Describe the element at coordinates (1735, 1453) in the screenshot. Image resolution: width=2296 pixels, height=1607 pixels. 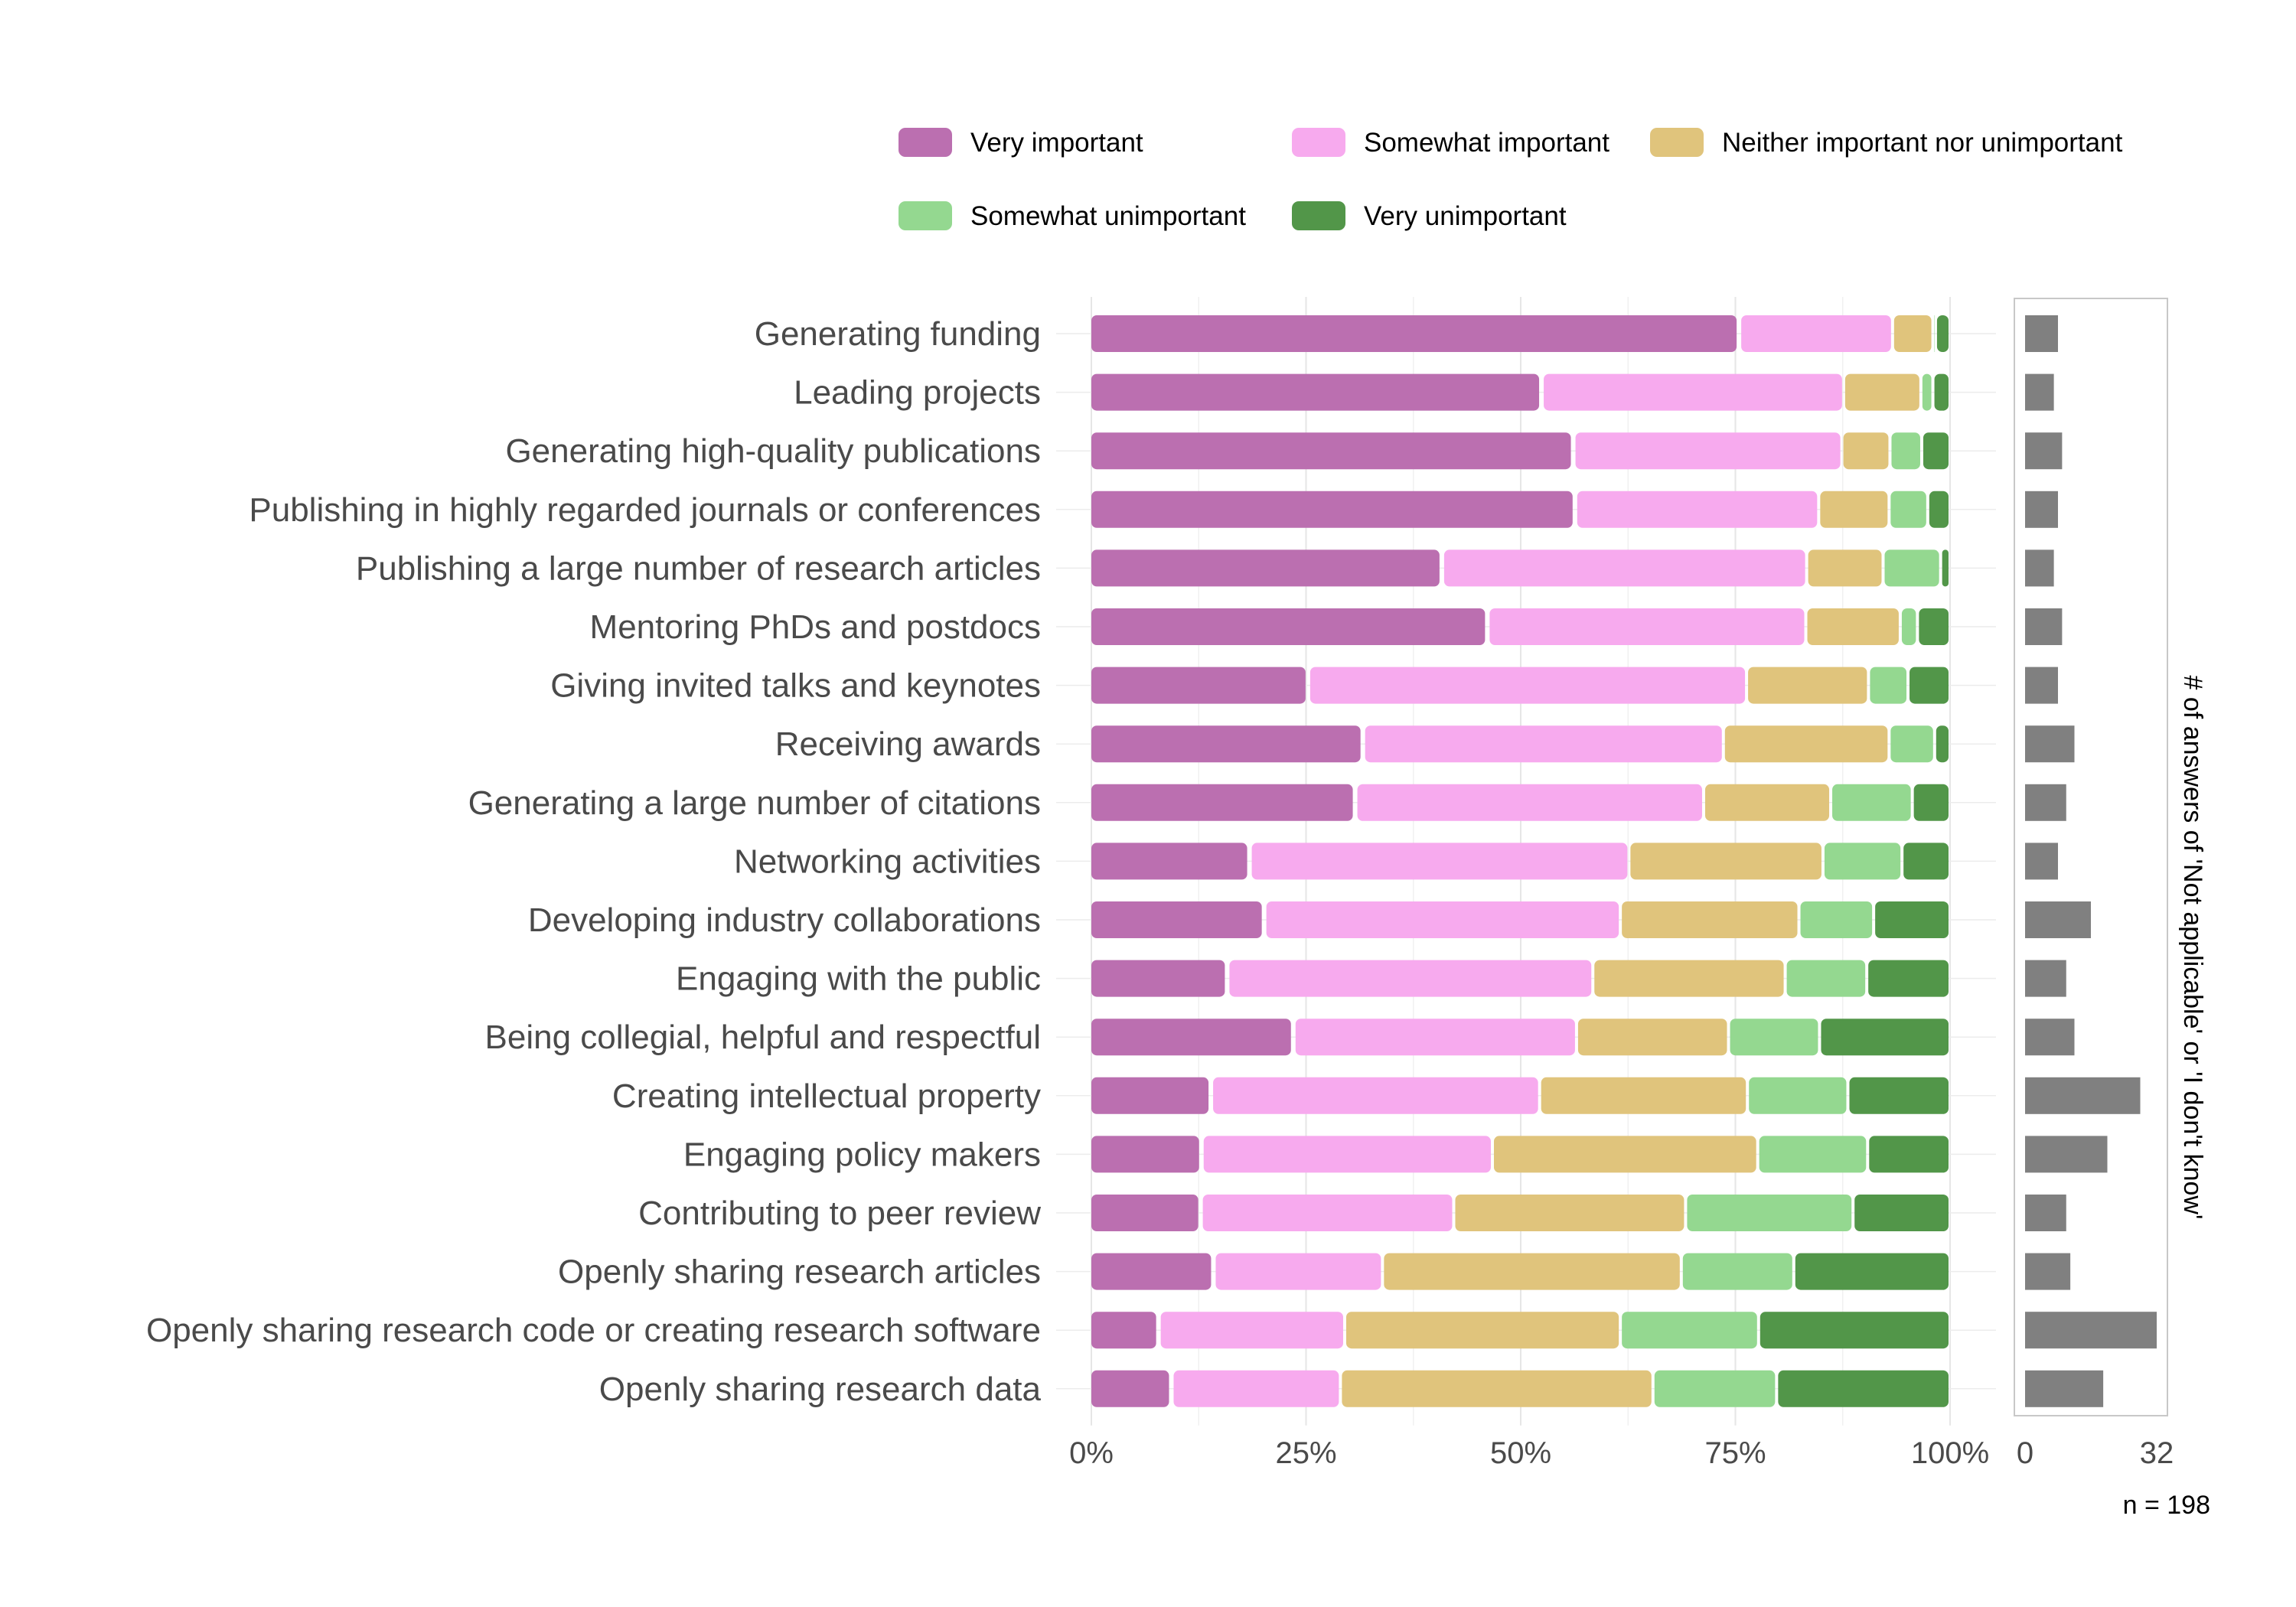
I see `x-tick-label: 75%` at that location.